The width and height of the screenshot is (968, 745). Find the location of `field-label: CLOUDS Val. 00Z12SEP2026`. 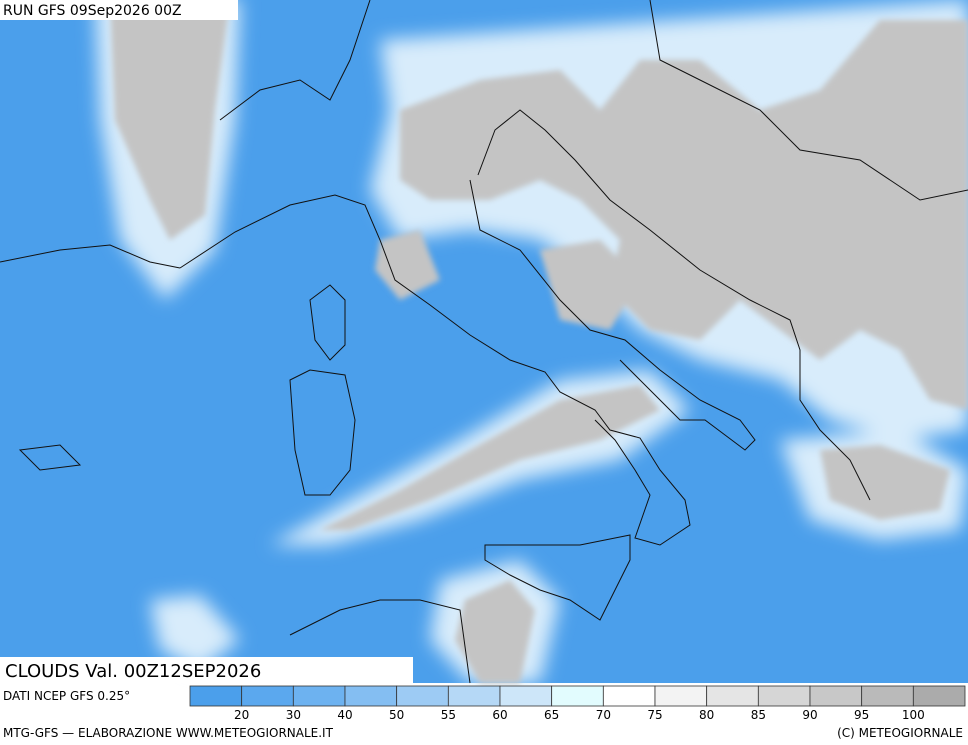

field-label: CLOUDS Val. 00Z12SEP2026 is located at coordinates (133, 671).